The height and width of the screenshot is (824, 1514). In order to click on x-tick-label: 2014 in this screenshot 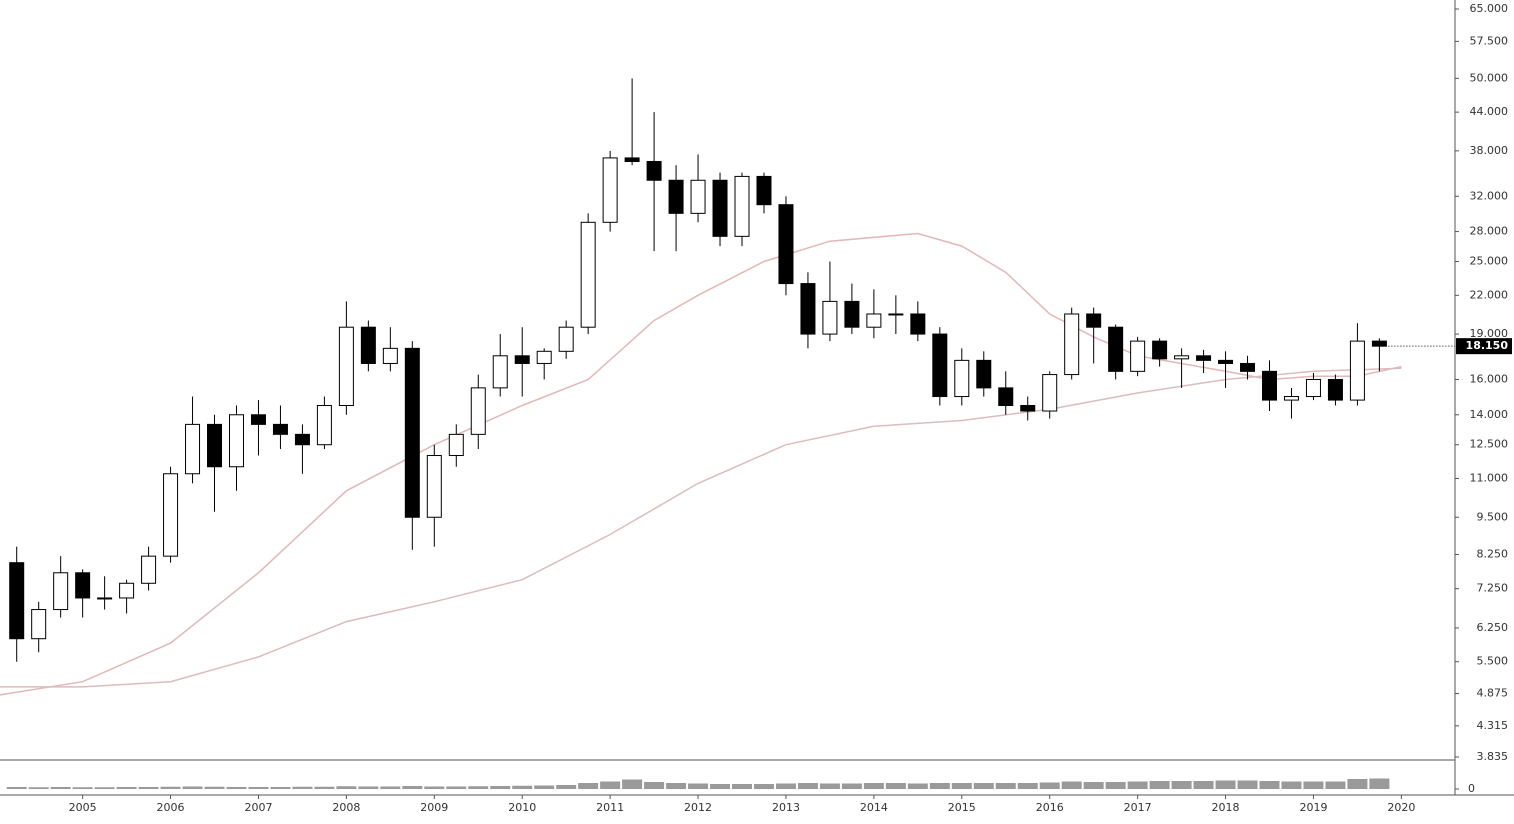, I will do `click(874, 807)`.